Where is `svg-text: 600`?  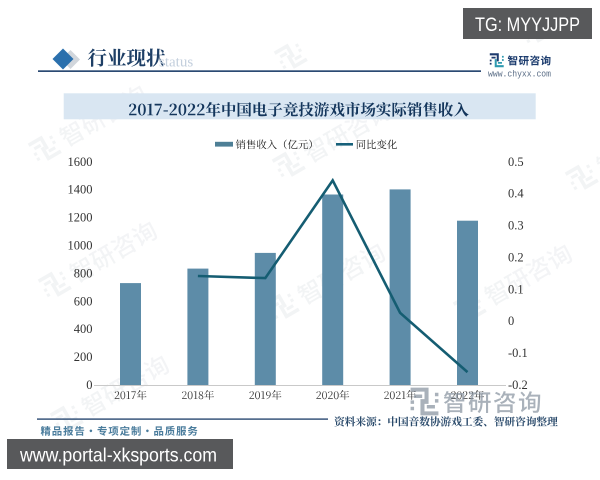
svg-text: 600 is located at coordinates (83, 301).